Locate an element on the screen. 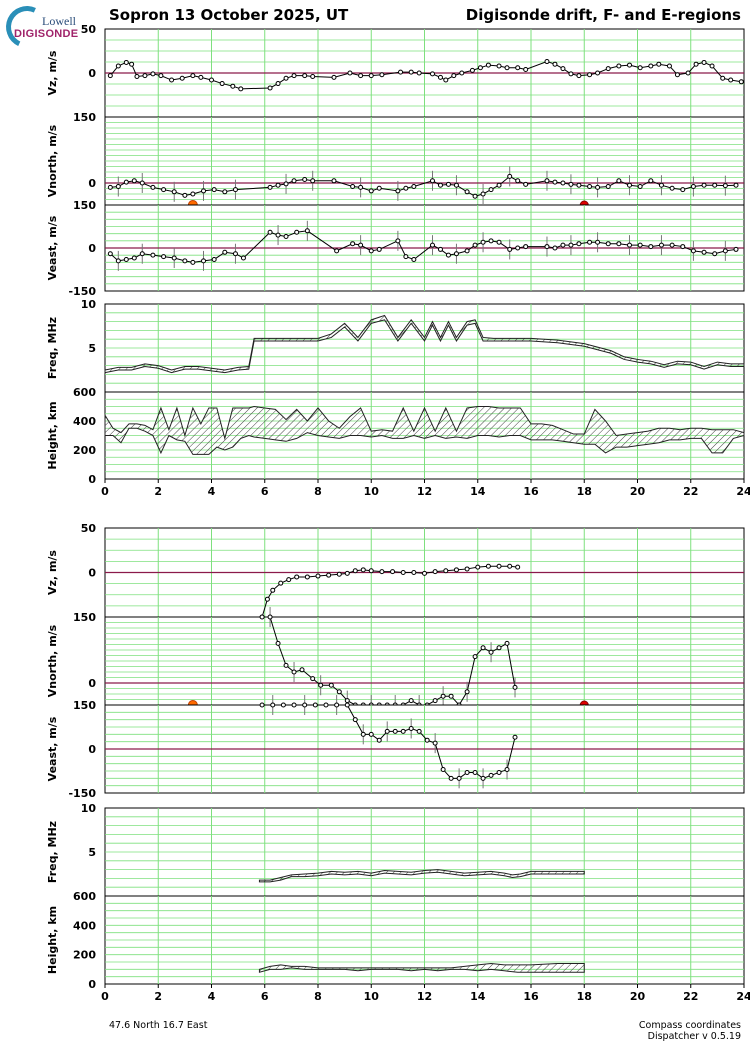  f-panel-3-ytick-label: 5 is located at coordinates (92, 348).